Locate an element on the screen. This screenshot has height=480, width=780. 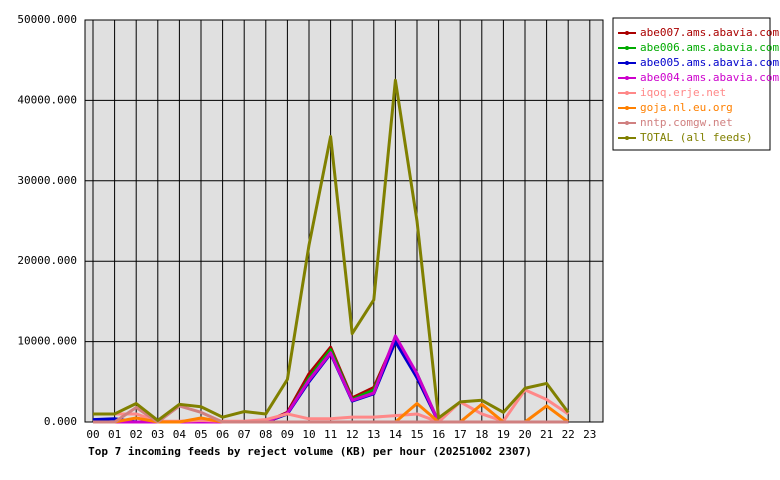
x-tick-label: 06 is located at coordinates (222, 434).